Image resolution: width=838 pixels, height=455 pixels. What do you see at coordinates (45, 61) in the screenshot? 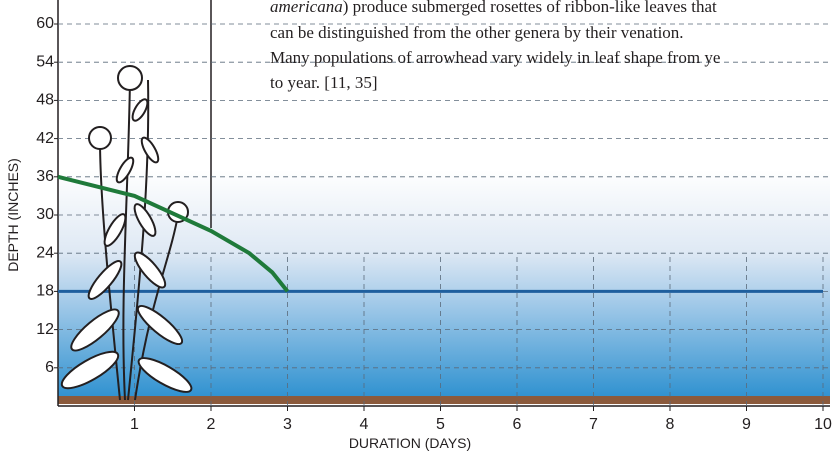
I see `y-tick-label: 54` at bounding box center [45, 61].